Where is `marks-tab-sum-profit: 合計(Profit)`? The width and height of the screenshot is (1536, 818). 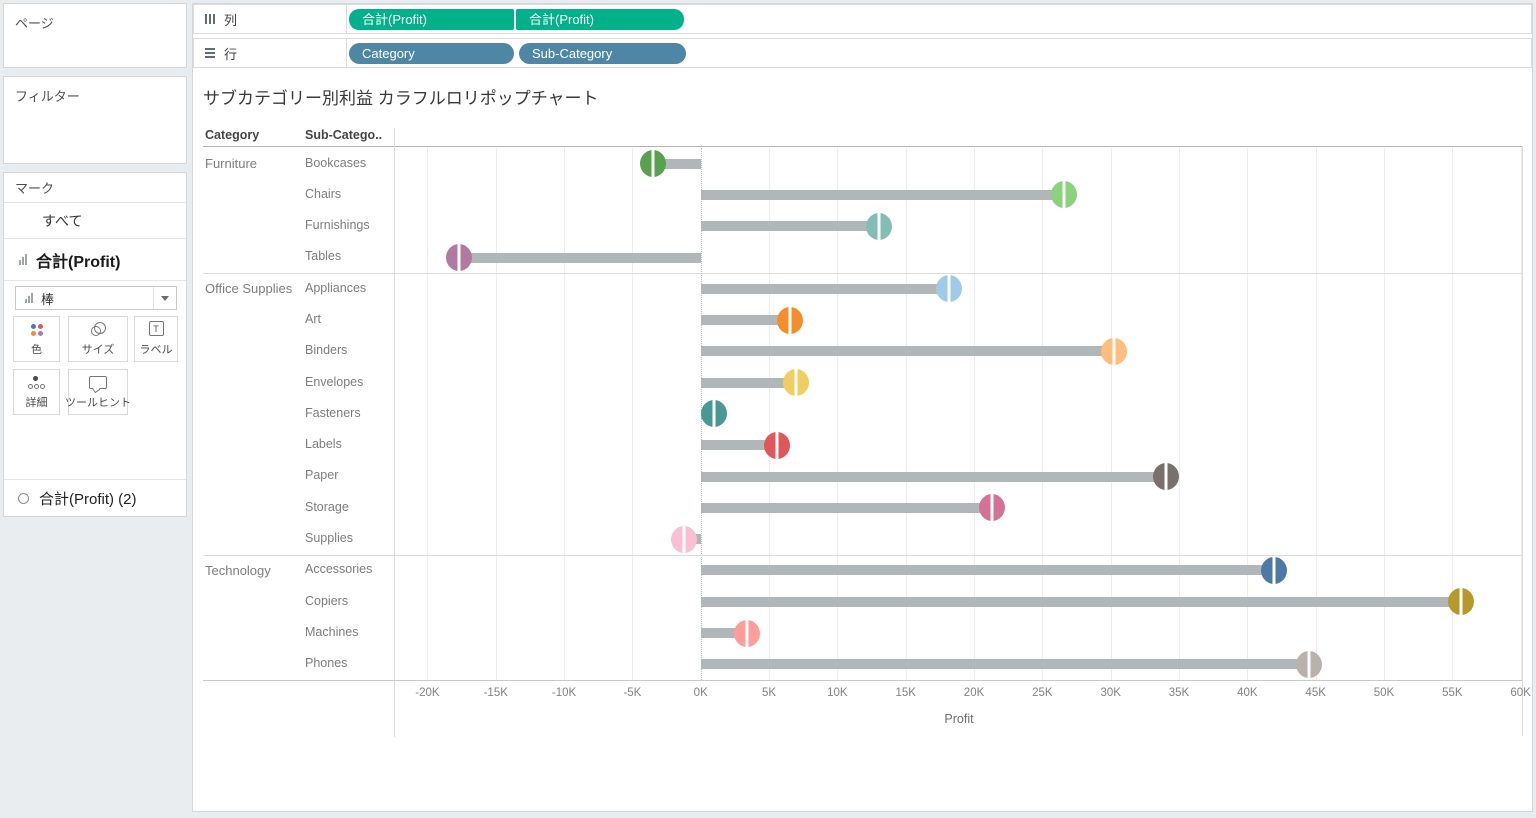 marks-tab-sum-profit: 合計(Profit) is located at coordinates (95, 260).